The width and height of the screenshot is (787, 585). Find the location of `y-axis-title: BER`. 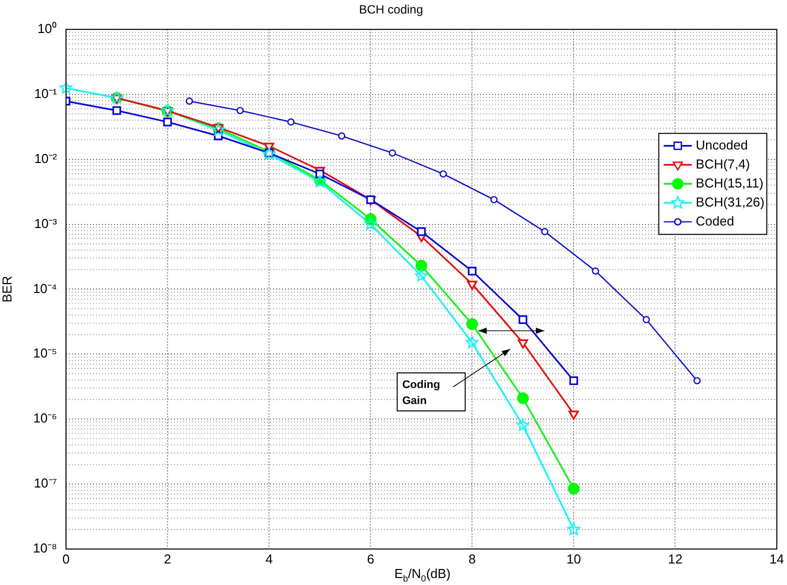

y-axis-title: BER is located at coordinates (7, 289).